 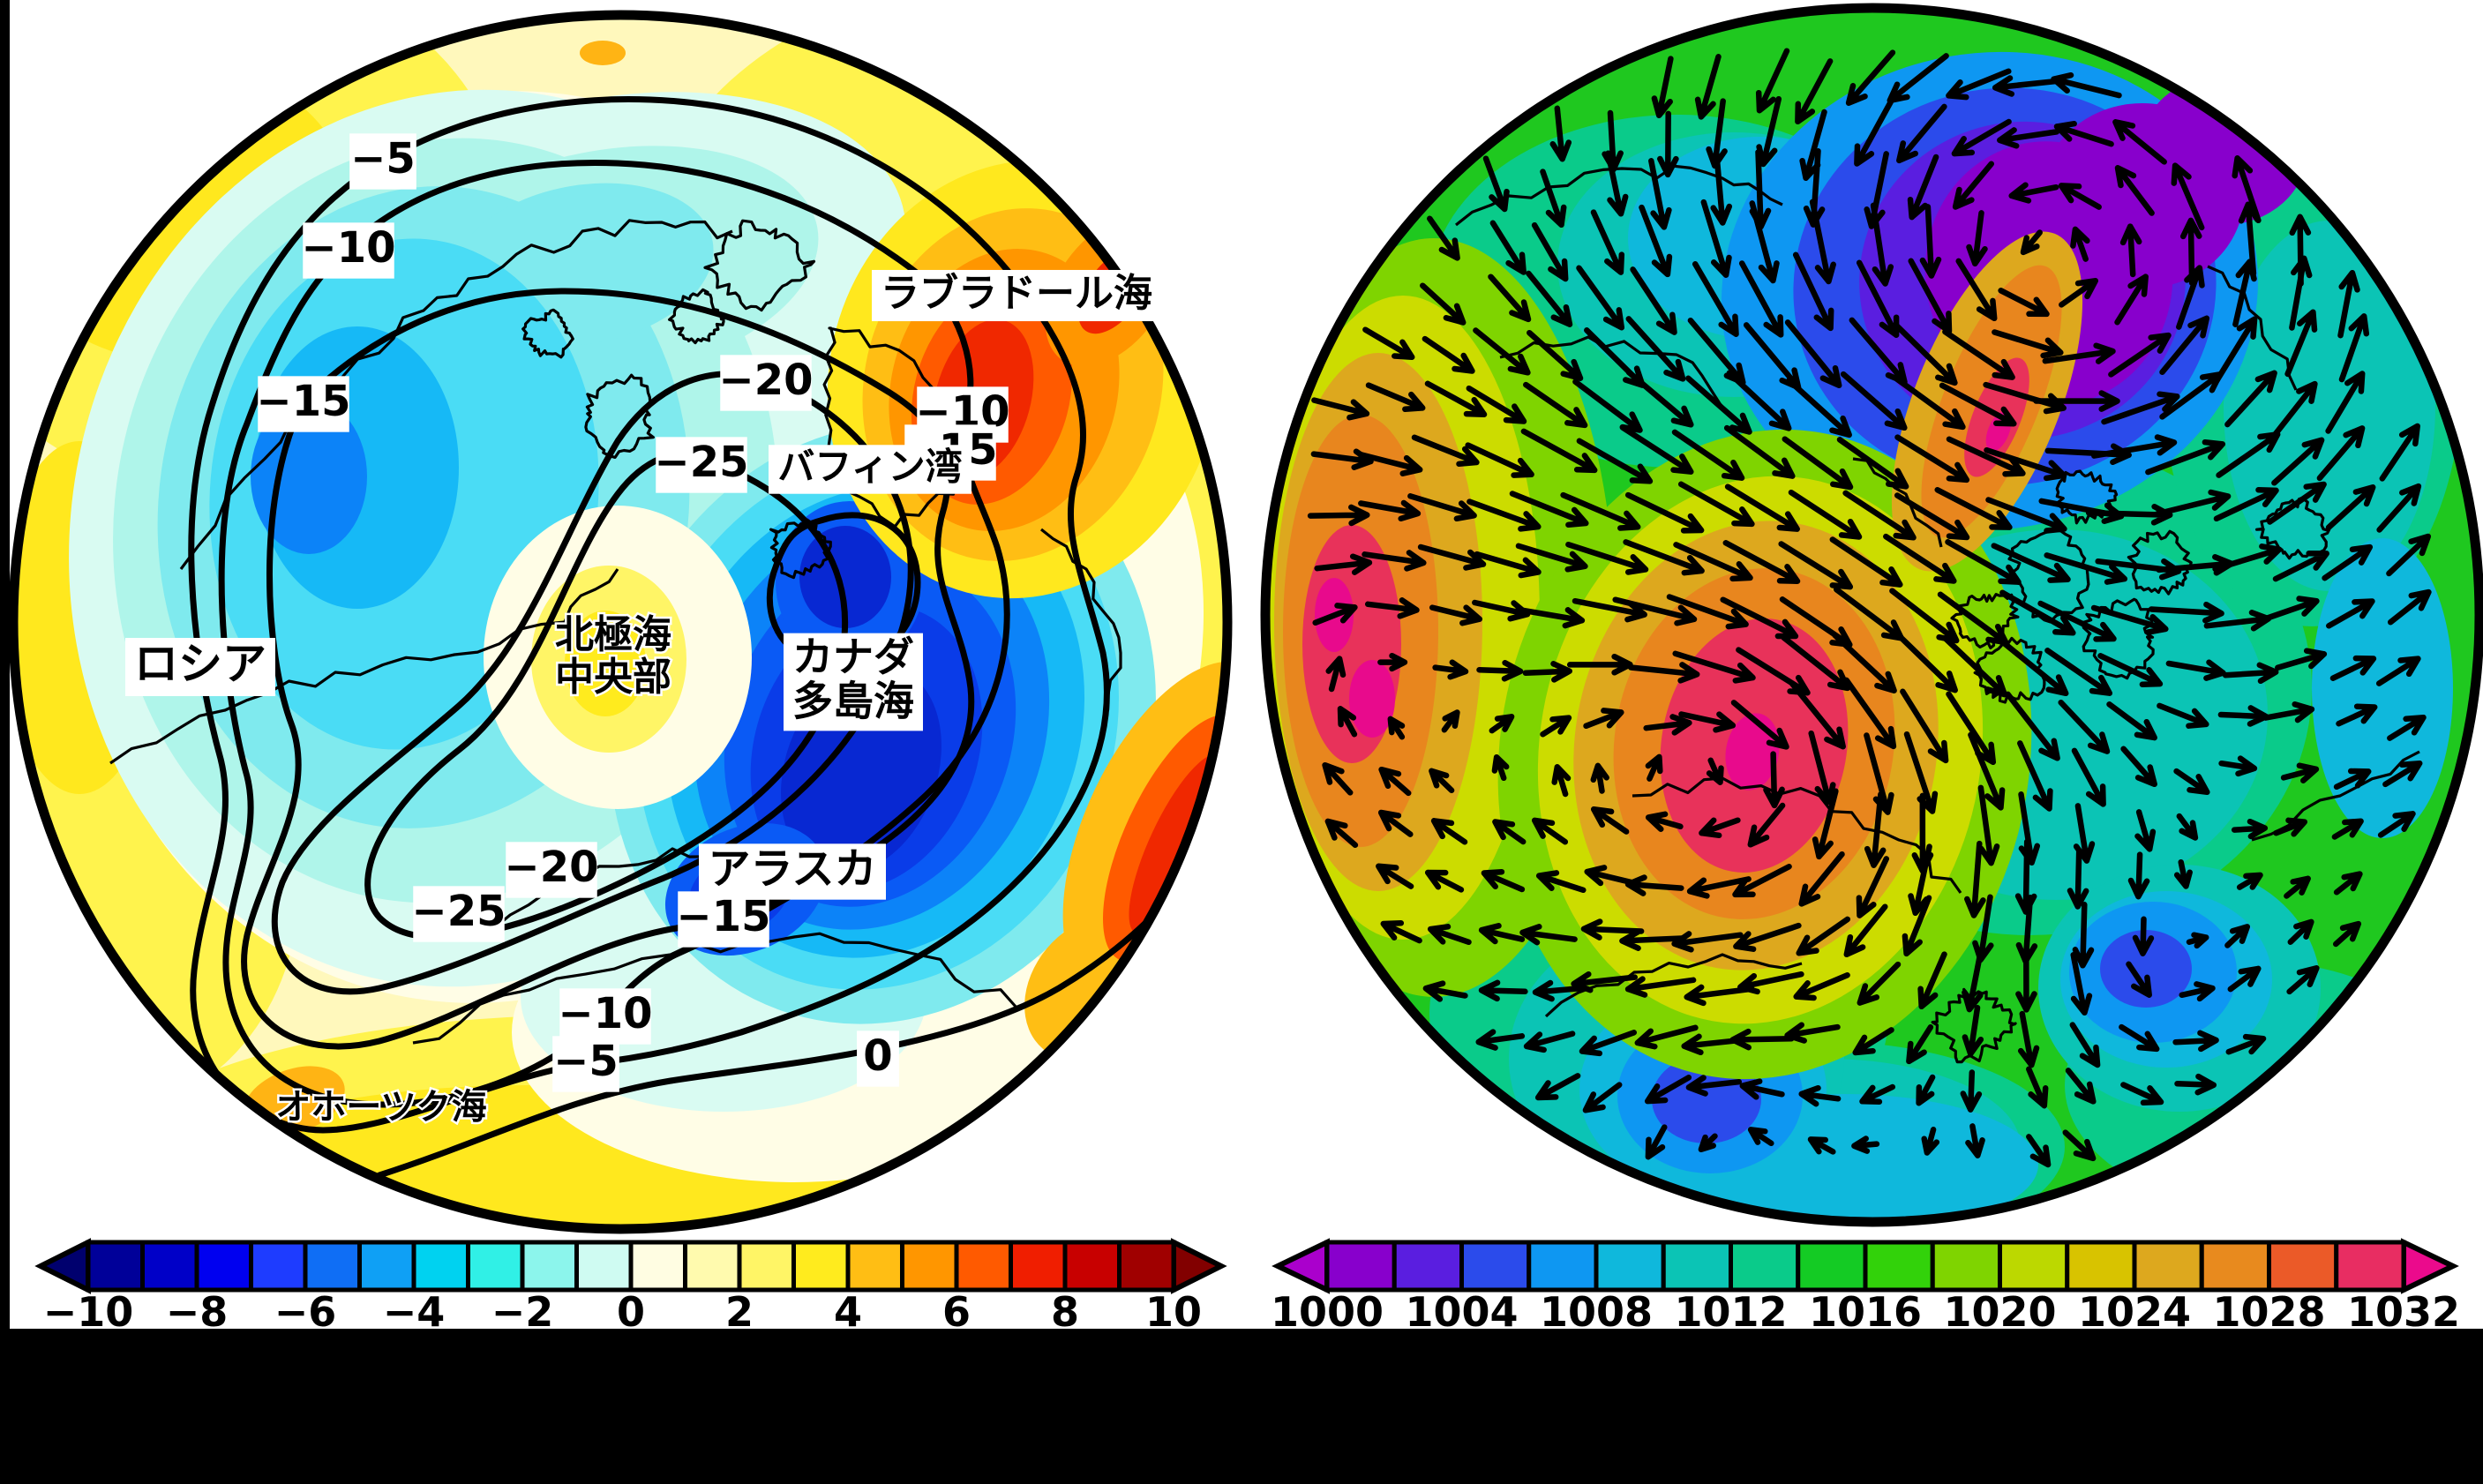 What do you see at coordinates (522, 1312) in the screenshot?
I see `colorbar-tick-label: −2` at bounding box center [522, 1312].